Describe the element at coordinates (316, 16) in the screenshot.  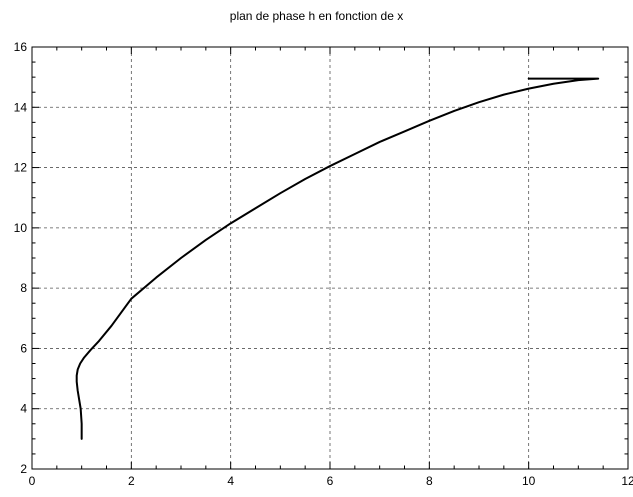
I see `chart-title: plan de phase h en fonction de x` at that location.